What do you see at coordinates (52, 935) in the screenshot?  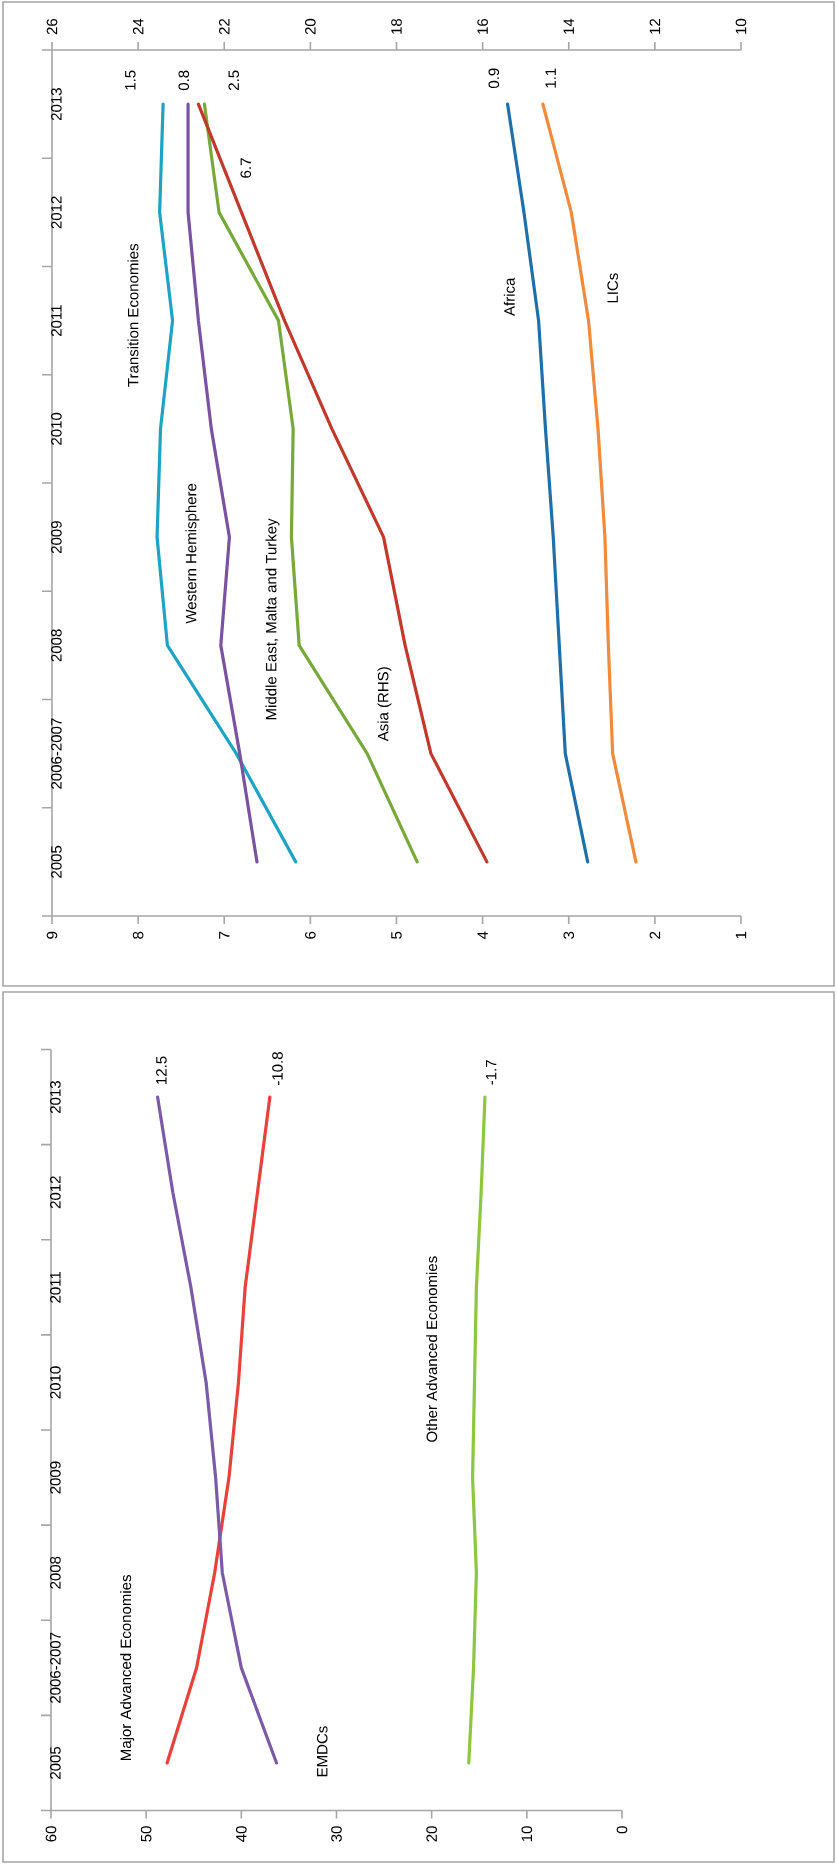 I see `x-tick-label: 9` at bounding box center [52, 935].